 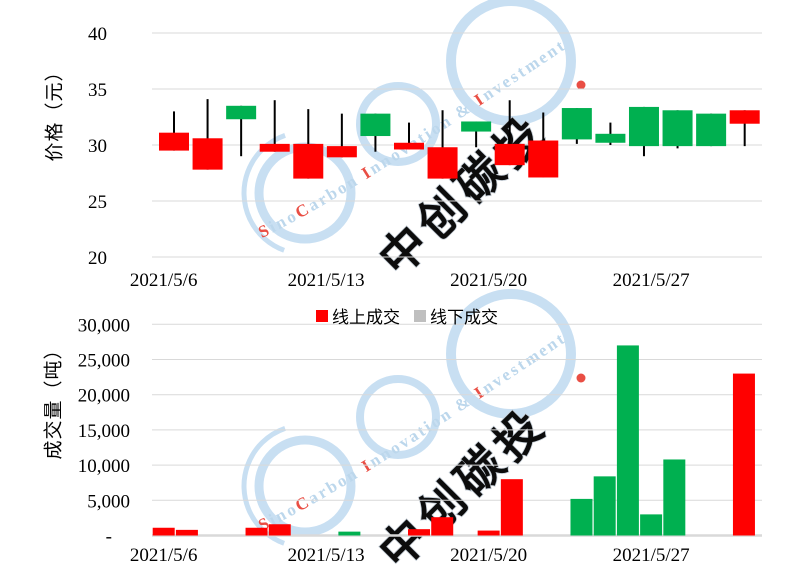 What do you see at coordinates (407, 315) in the screenshot?
I see `volume-legend: 线上成交 线下成交` at bounding box center [407, 315].